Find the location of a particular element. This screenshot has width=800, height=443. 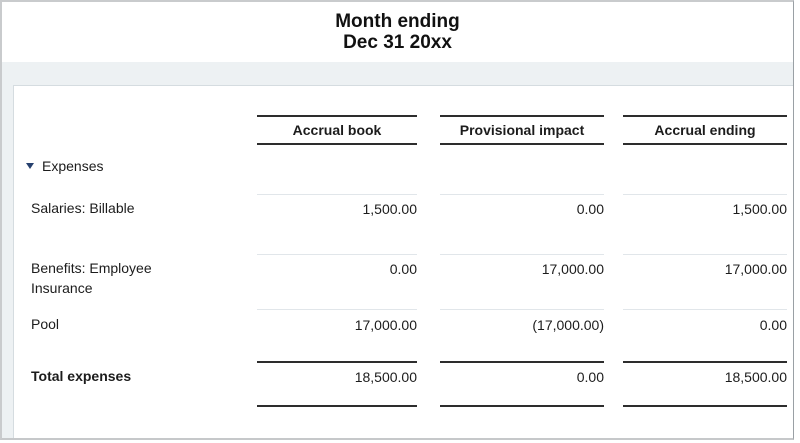

table-row-pool: Pool 17,000.00 (17,000.00) 0.00 is located at coordinates (403, 325).